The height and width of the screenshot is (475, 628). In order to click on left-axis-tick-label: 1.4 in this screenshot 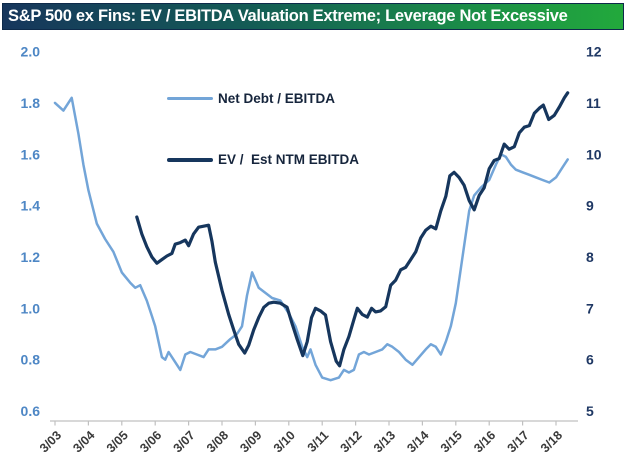, I will do `click(31, 206)`.